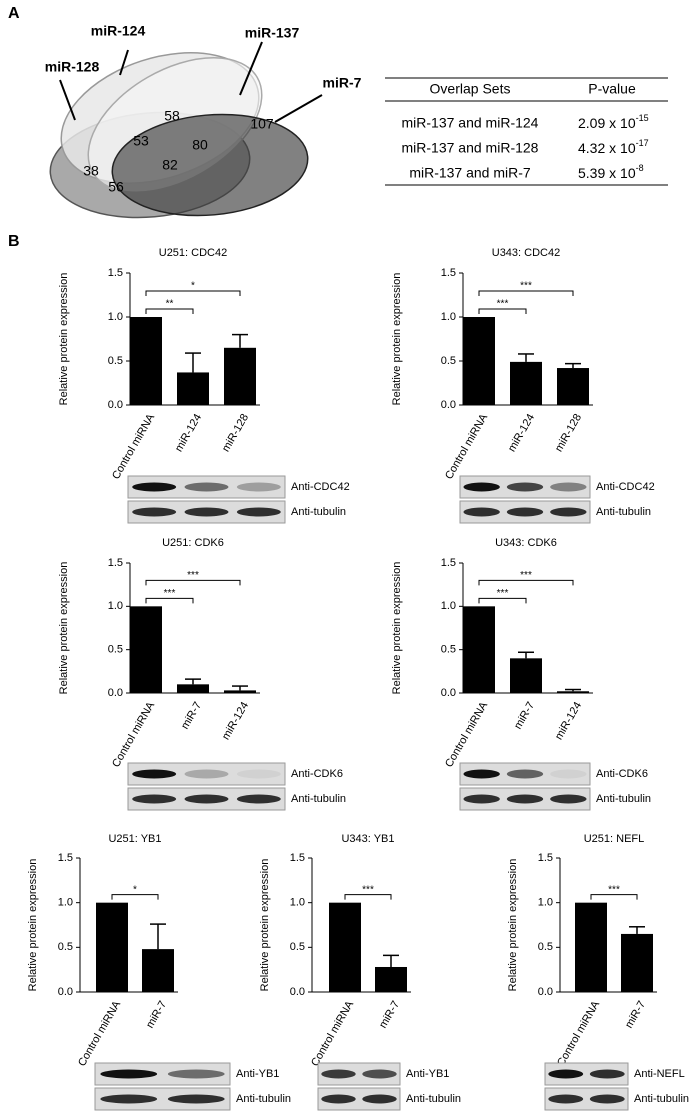 The width and height of the screenshot is (690, 1114). Describe the element at coordinates (642, 118) in the screenshot. I see `p-value-exponent: -15` at that location.